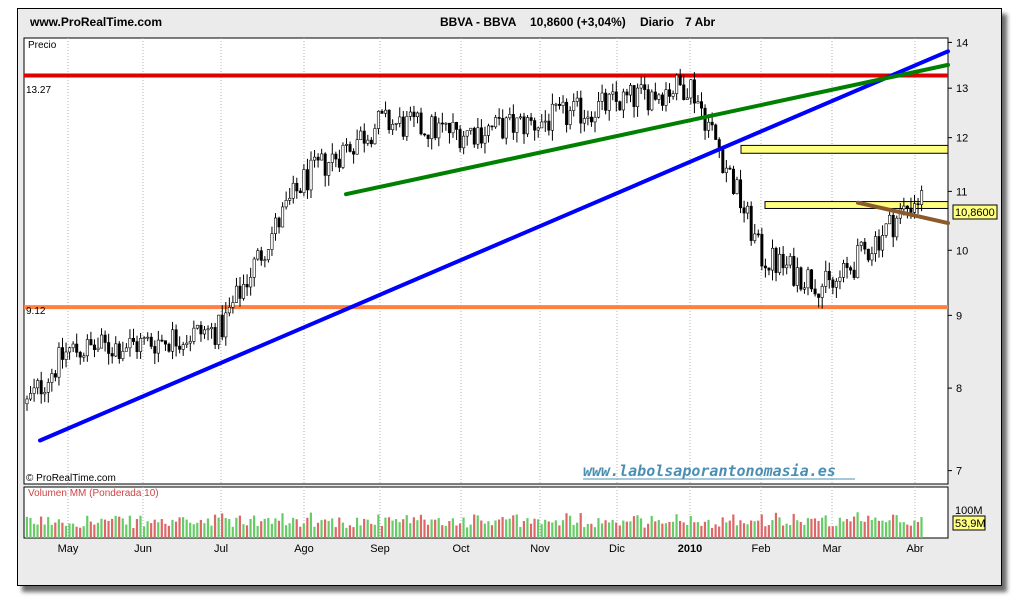 The width and height of the screenshot is (1020, 600). Describe the element at coordinates (617, 549) in the screenshot. I see `month-tick-label: Dic` at that location.